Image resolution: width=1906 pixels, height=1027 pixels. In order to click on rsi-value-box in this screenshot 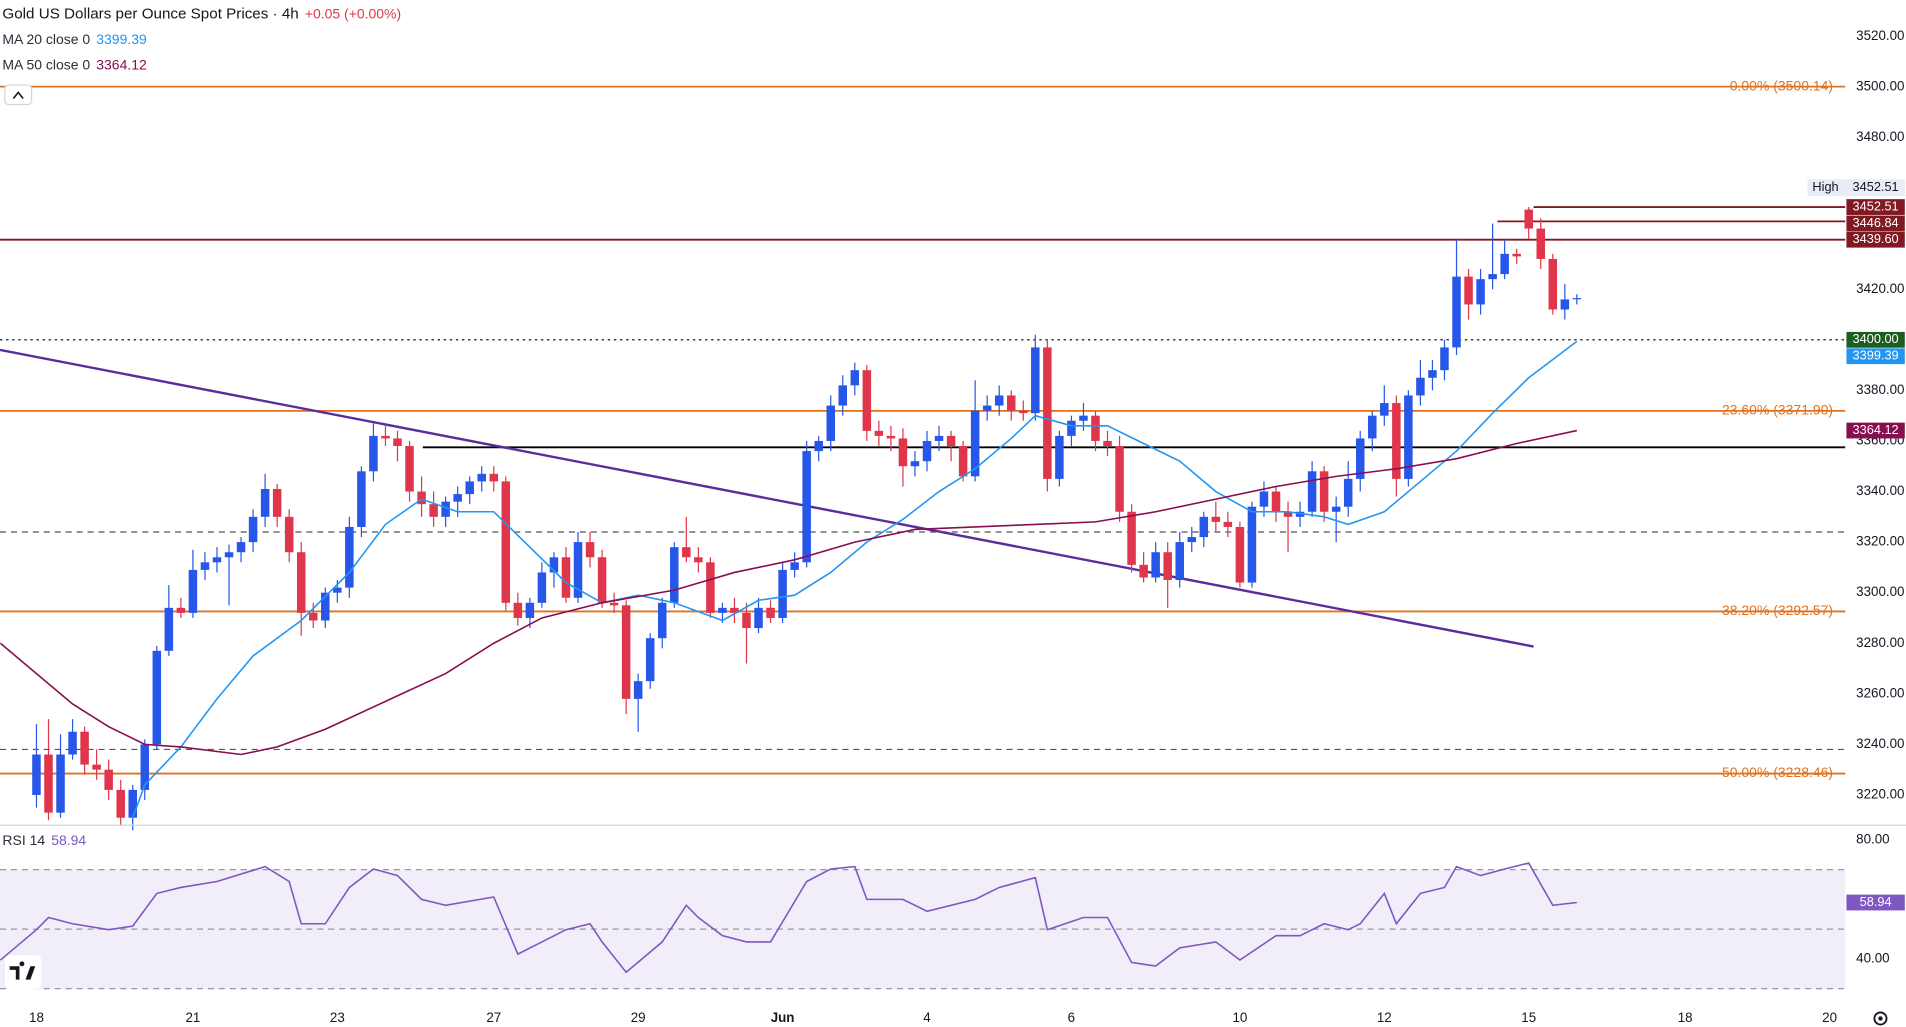, I will do `click(1875, 902)`.